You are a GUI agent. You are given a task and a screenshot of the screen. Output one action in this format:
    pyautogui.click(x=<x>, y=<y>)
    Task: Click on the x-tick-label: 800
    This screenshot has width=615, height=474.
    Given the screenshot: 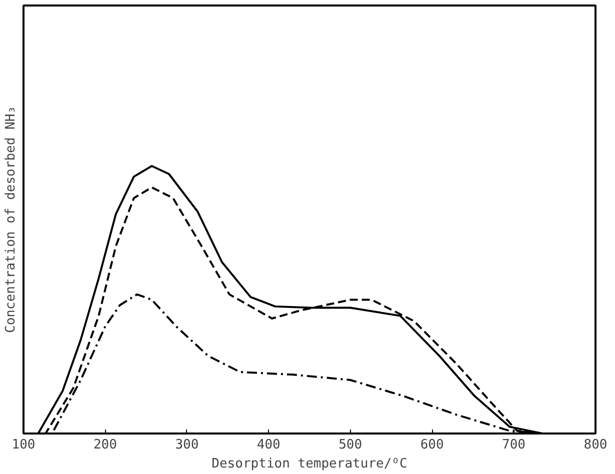 What is the action you would take?
    pyautogui.click(x=596, y=445)
    